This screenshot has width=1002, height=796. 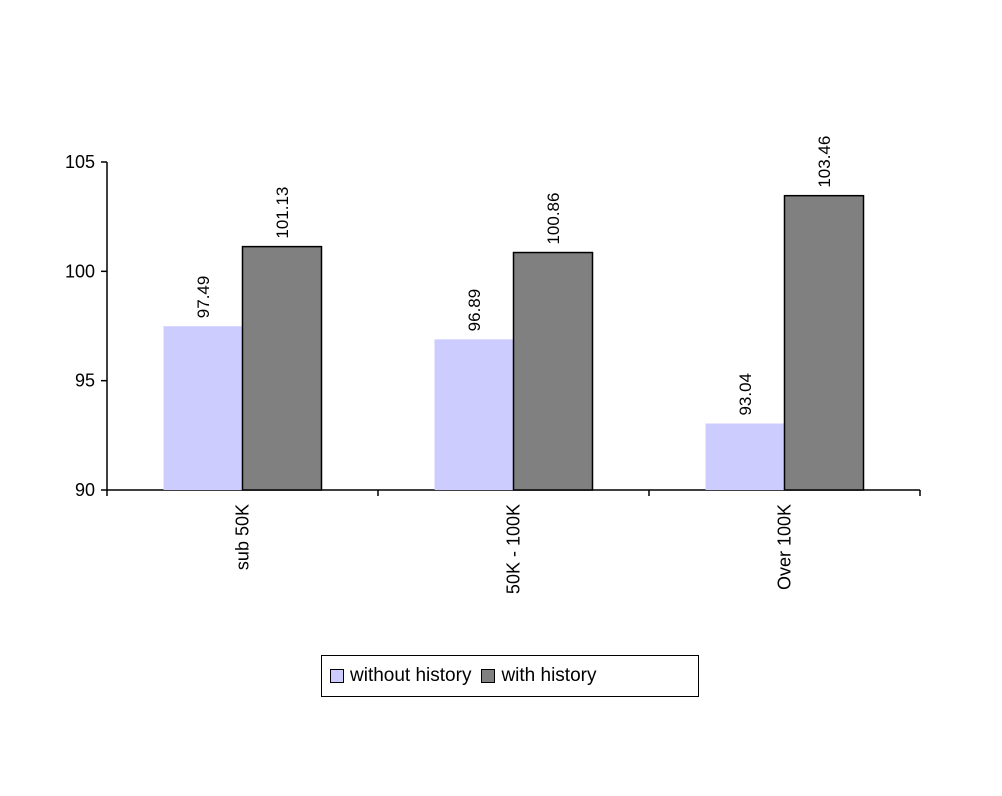 What do you see at coordinates (745, 394) in the screenshot?
I see `data-label: 93.04` at bounding box center [745, 394].